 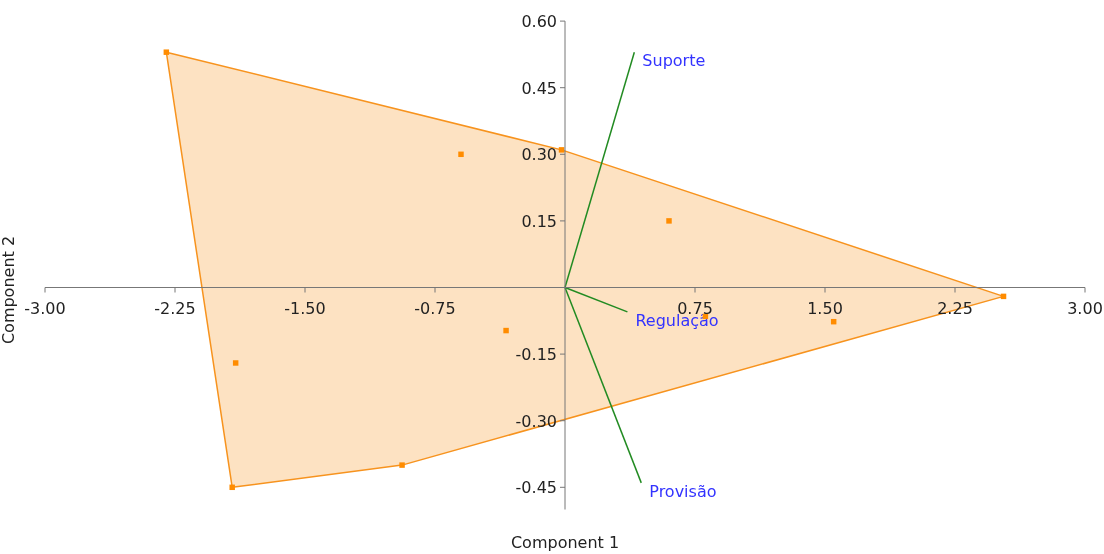 I want to click on y-axis-title: Component 2, so click(x=9, y=290).